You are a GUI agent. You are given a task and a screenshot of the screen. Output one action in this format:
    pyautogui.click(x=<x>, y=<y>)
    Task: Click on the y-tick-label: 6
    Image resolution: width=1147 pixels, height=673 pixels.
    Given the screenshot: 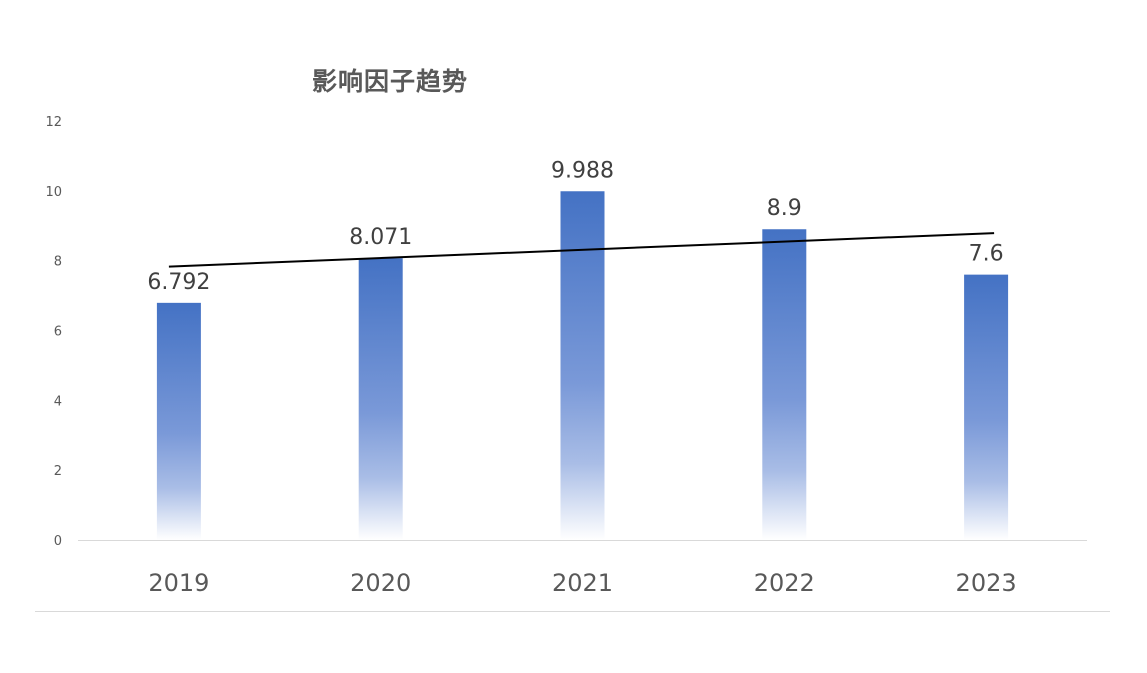 What is the action you would take?
    pyautogui.click(x=58, y=332)
    